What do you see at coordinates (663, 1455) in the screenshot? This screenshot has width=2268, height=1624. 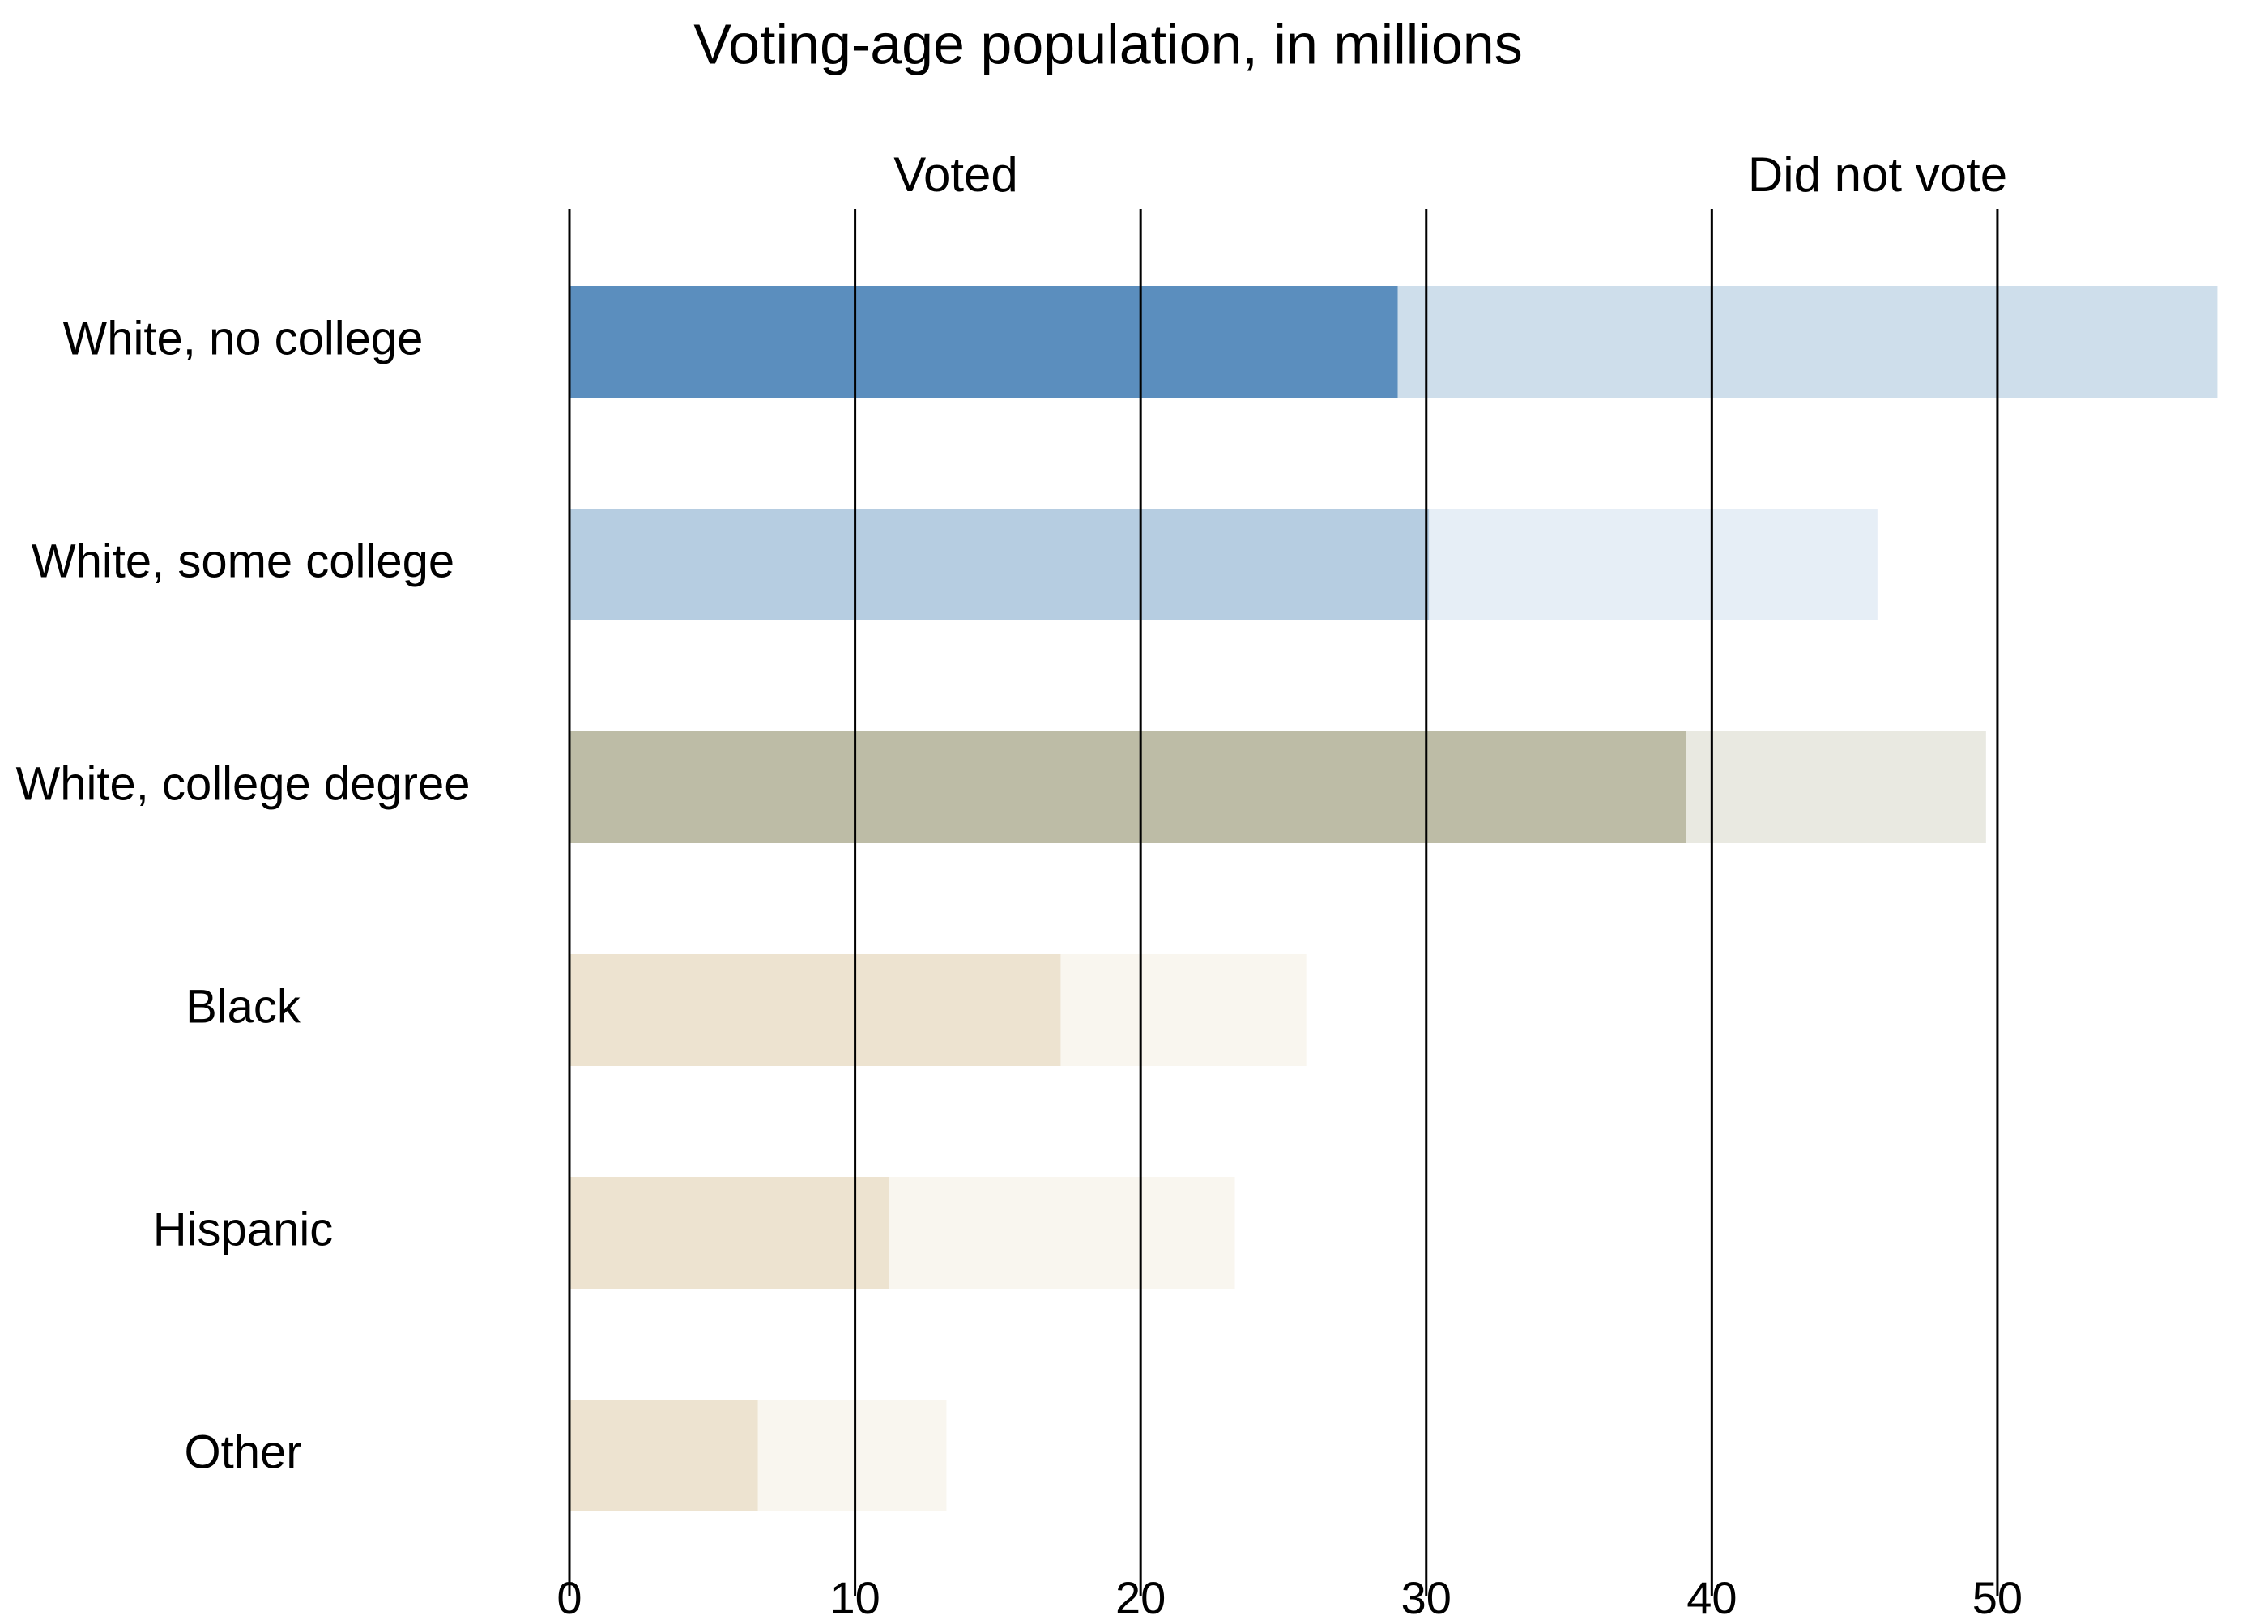 I see `bar-voted-other` at bounding box center [663, 1455].